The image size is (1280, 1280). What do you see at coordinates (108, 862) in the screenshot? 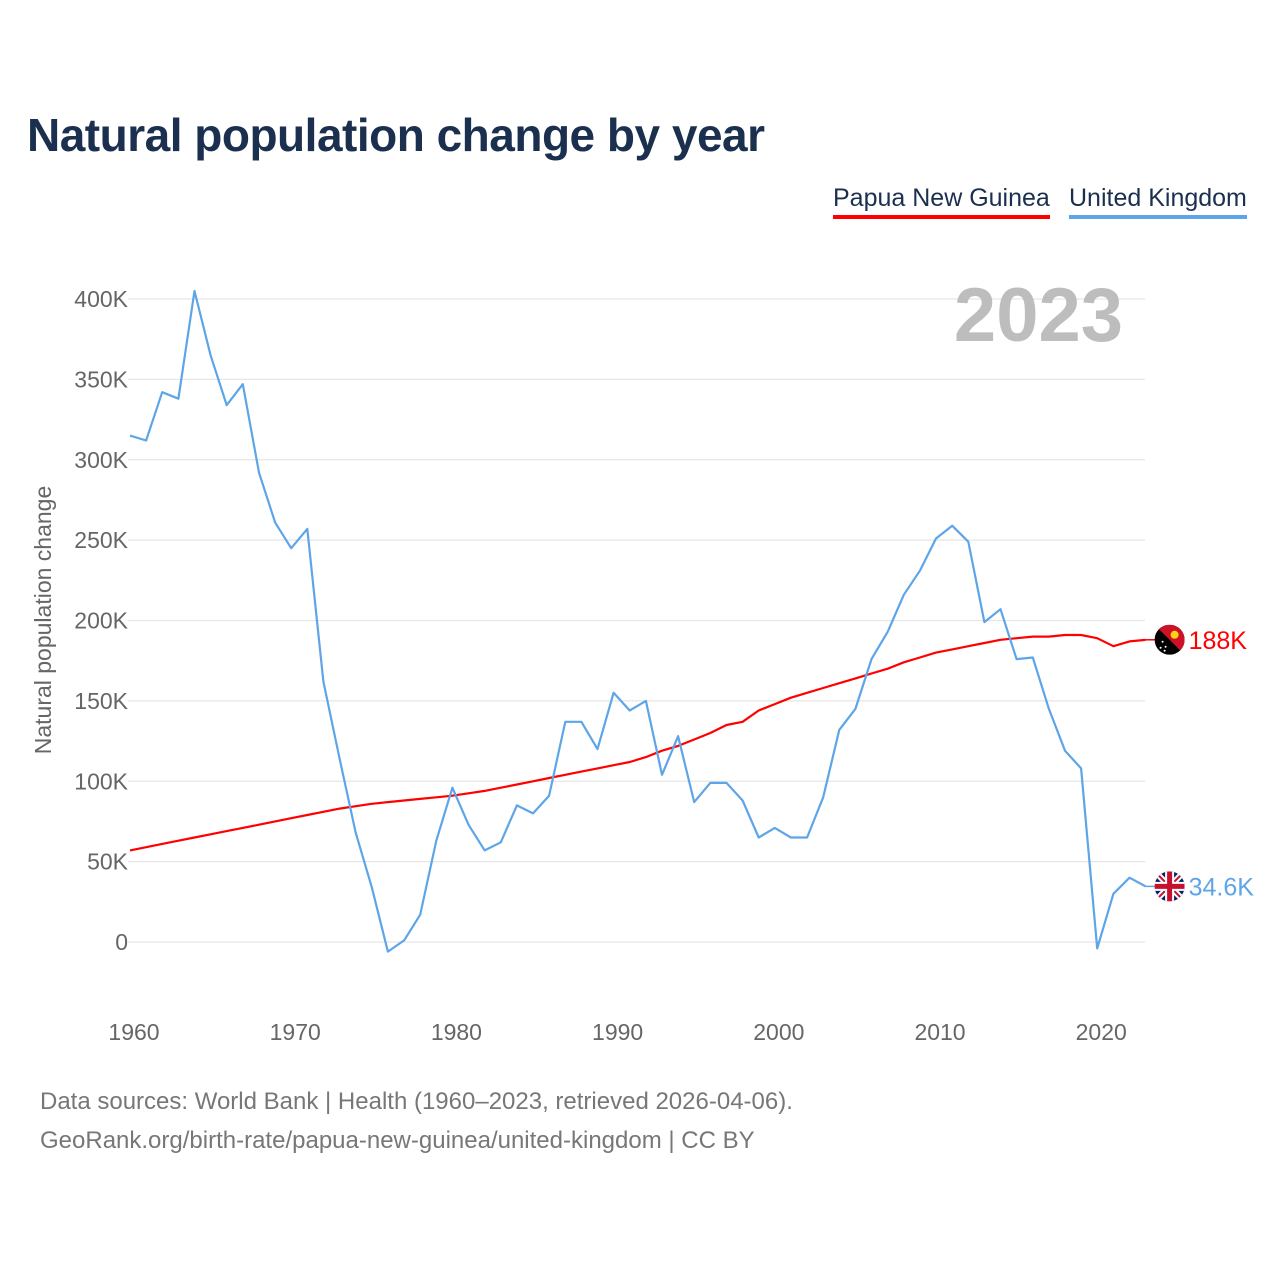
I see `y-tick-label: 50K` at bounding box center [108, 862].